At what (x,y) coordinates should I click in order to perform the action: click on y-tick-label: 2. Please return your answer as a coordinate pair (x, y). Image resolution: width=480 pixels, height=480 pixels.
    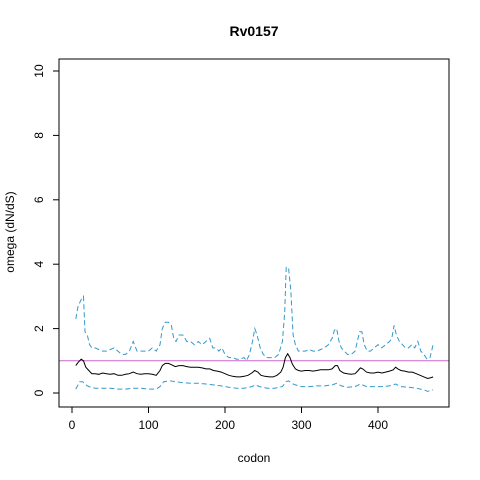
    Looking at the image, I should click on (39, 328).